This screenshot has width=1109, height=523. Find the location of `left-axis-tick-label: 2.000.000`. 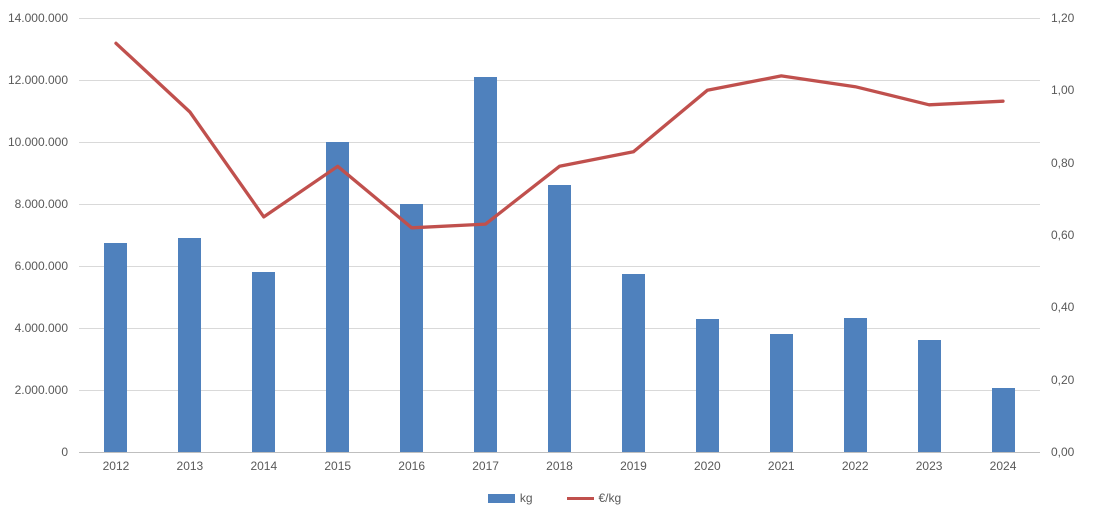

left-axis-tick-label: 2.000.000 is located at coordinates (41, 390).